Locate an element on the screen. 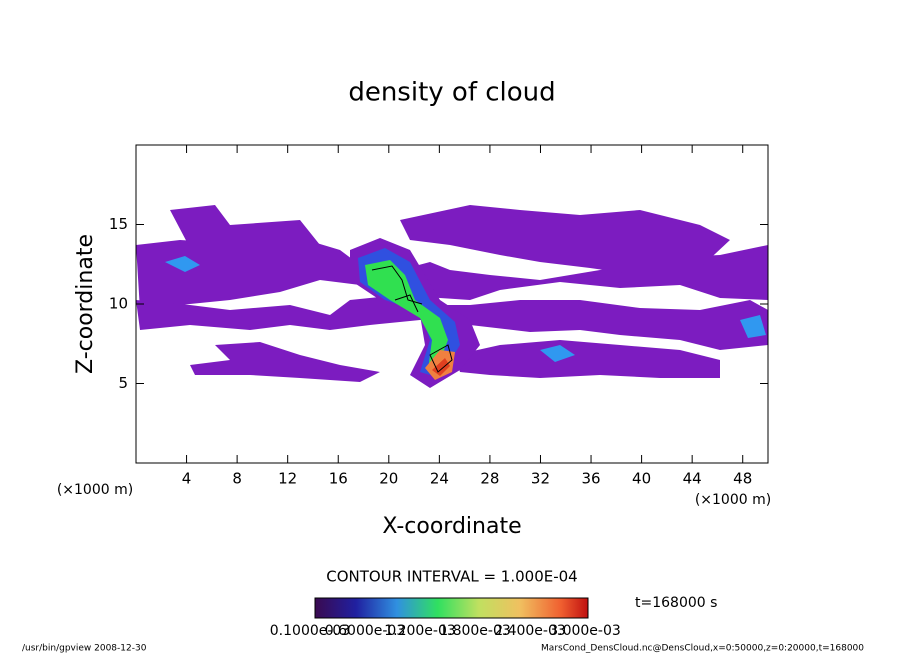 The width and height of the screenshot is (904, 654). colorbar-label: 0.6000e-03 is located at coordinates (365, 631).